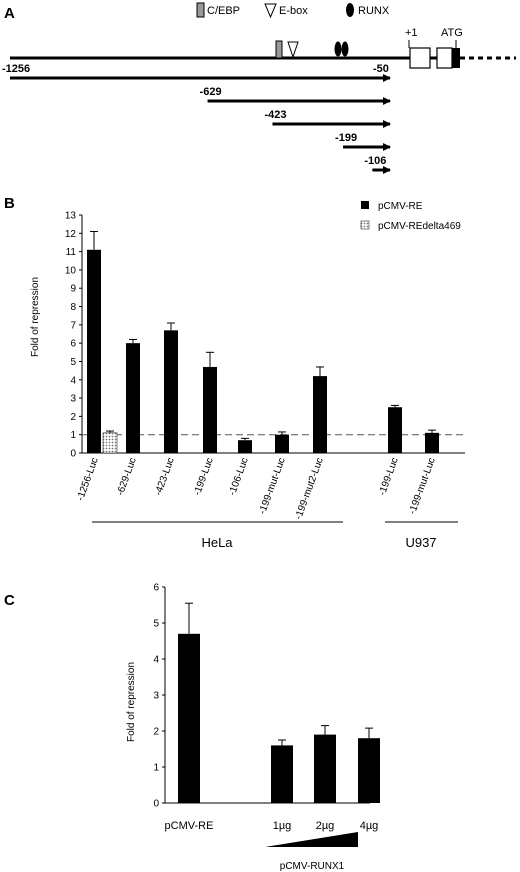 The width and height of the screenshot is (520, 872). Describe the element at coordinates (131, 702) in the screenshot. I see `panel-c-y-axis-label: Fold of repression` at that location.